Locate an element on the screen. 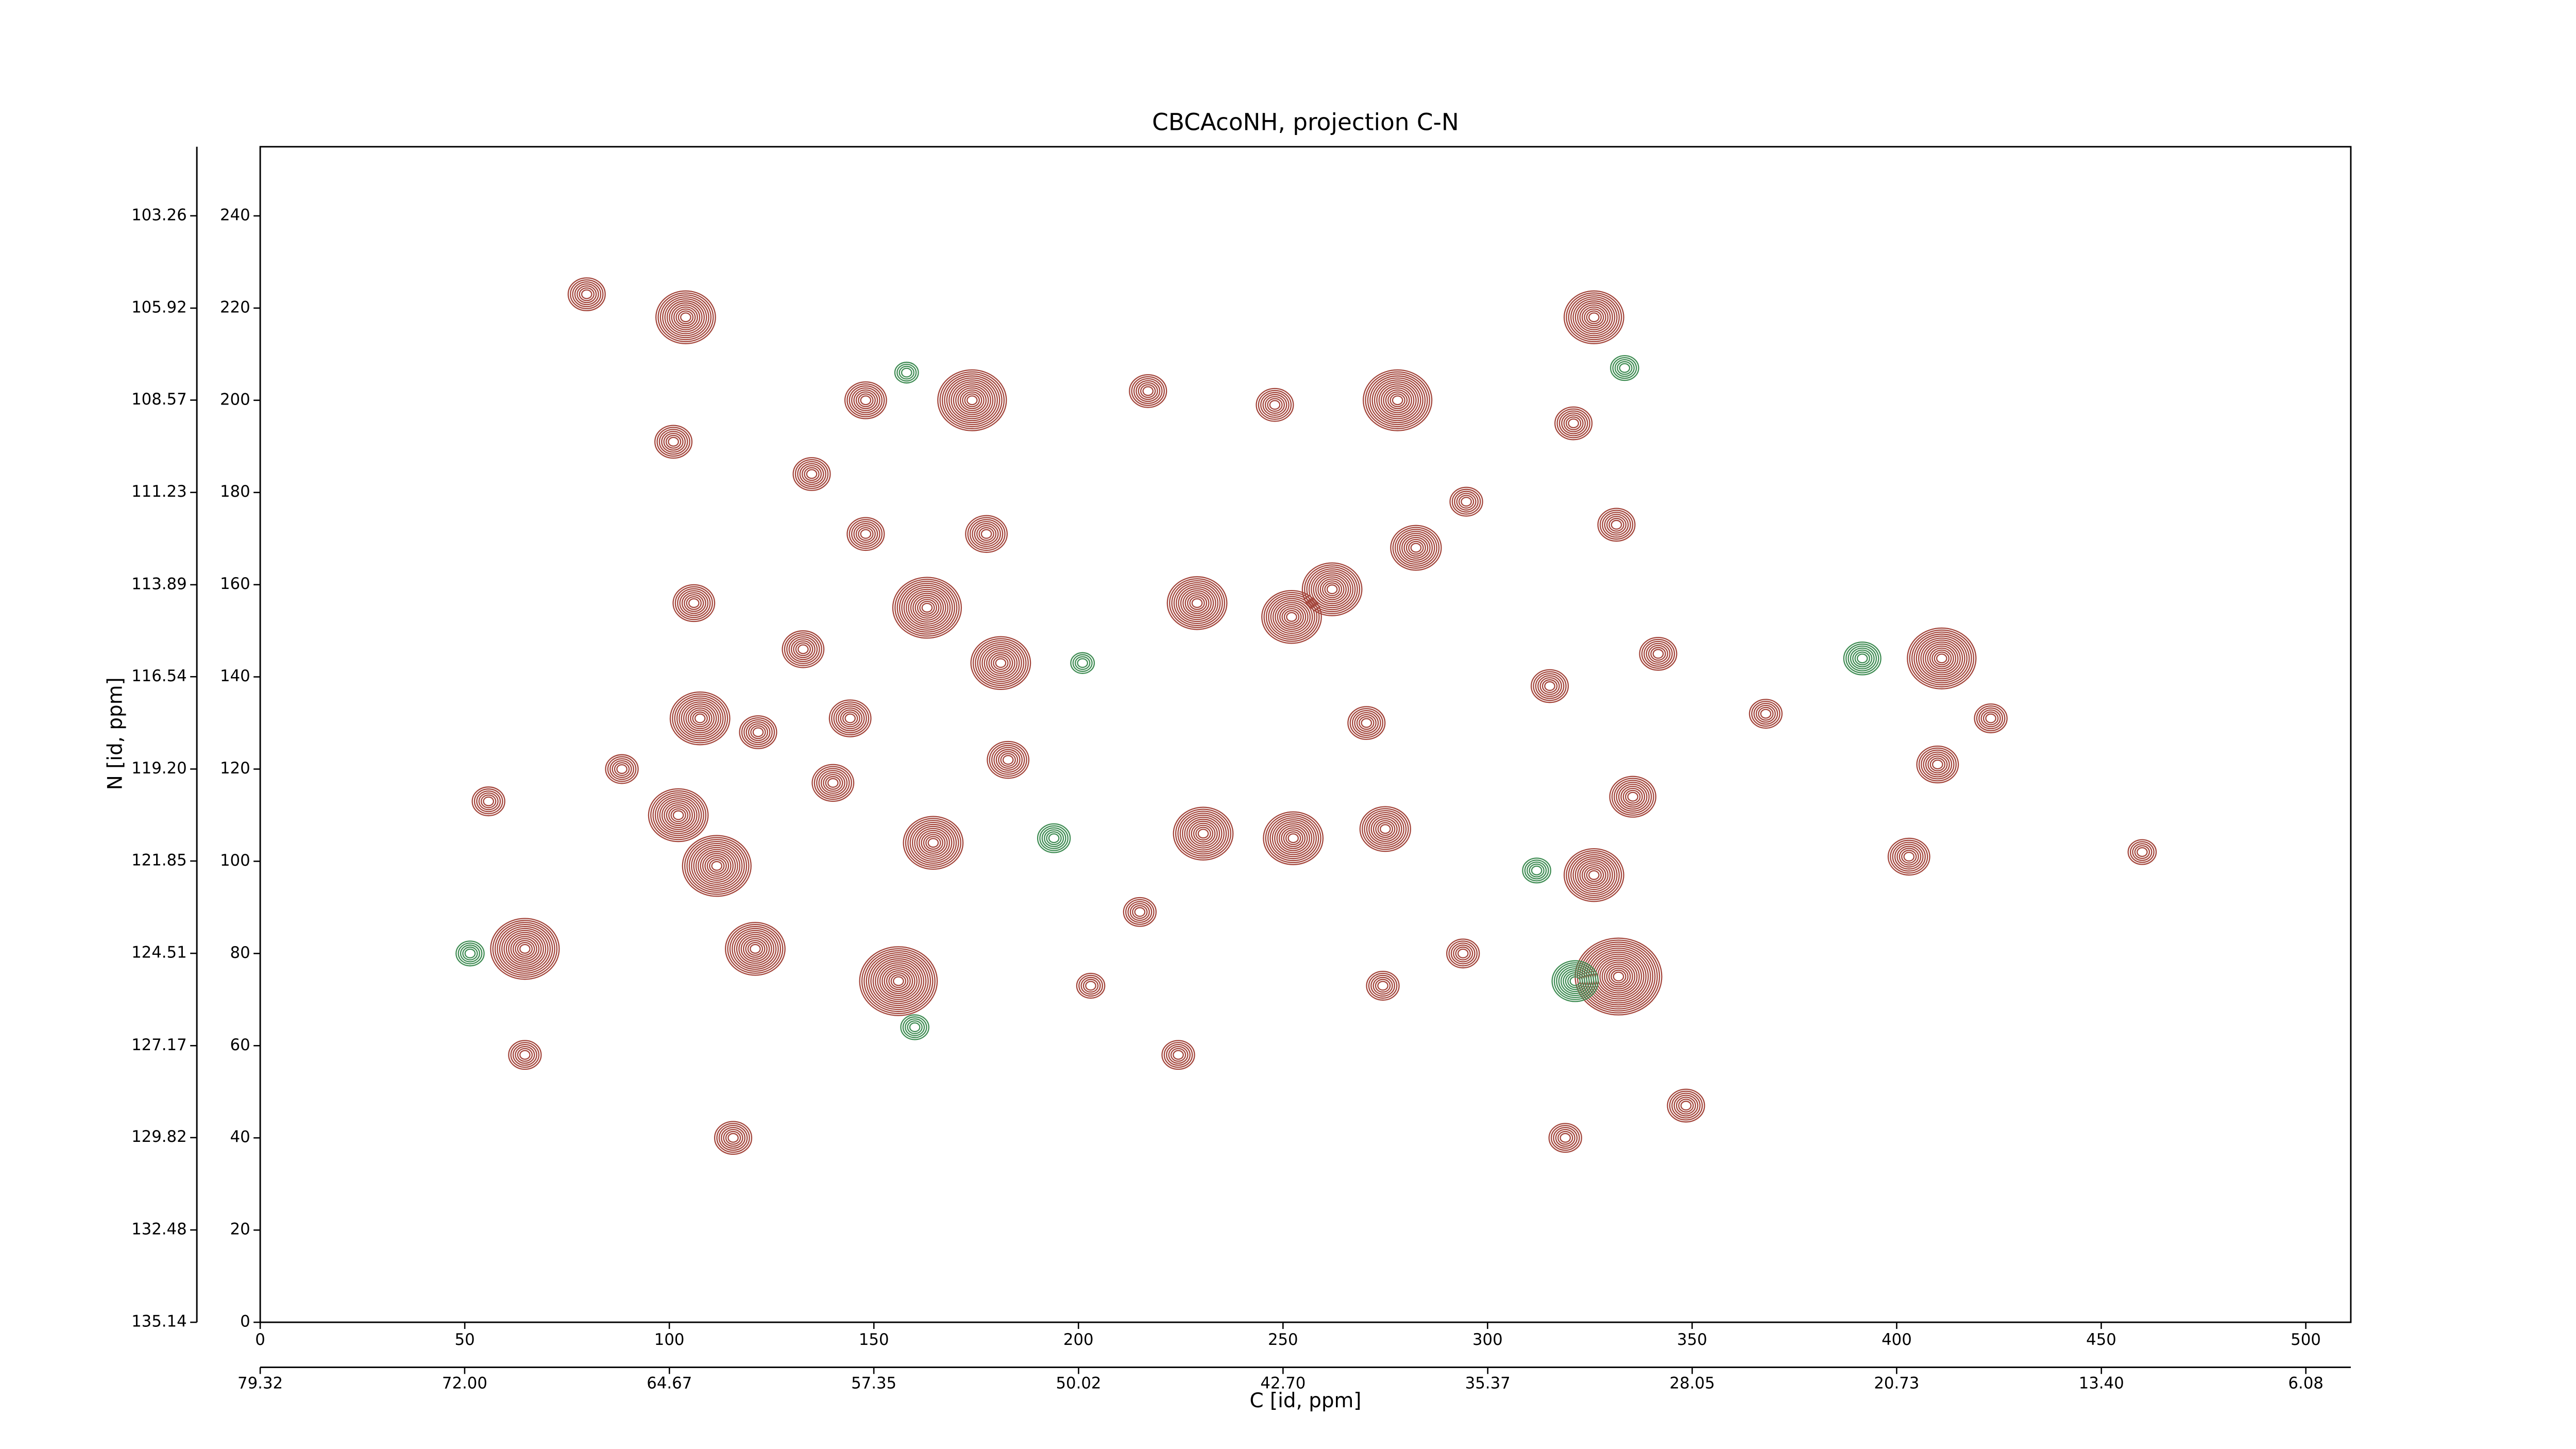 This screenshot has width=2576, height=1449. y-tick-label: 20 is located at coordinates (240, 1229).